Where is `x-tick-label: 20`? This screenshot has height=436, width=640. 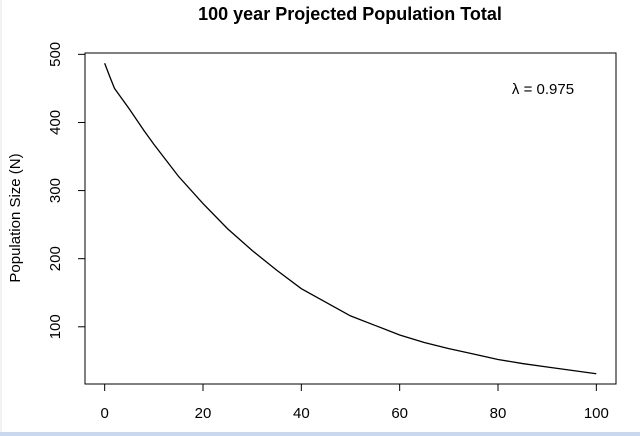 x-tick-label: 20 is located at coordinates (203, 413).